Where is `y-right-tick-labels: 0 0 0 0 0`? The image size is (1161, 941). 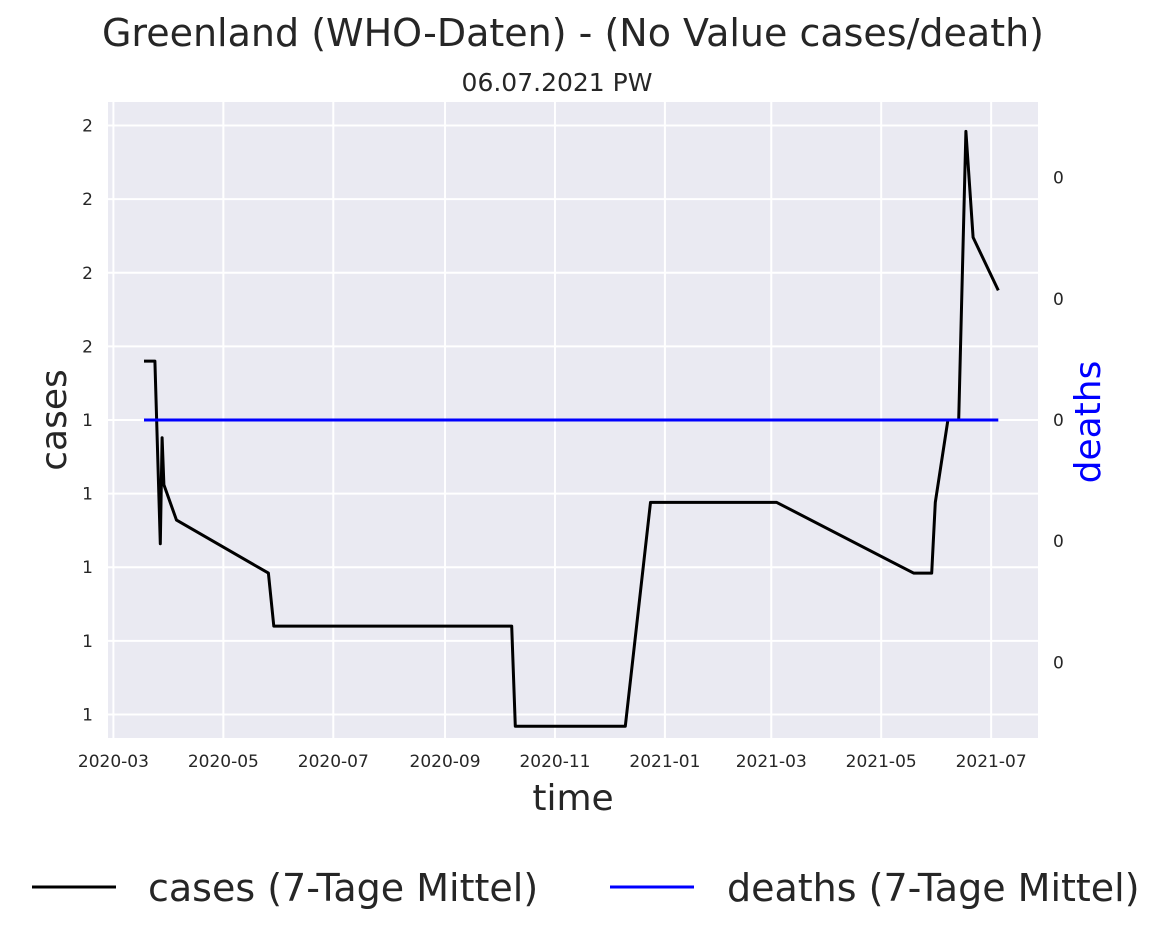 y-right-tick-labels: 0 0 0 0 0 is located at coordinates (1058, 421).